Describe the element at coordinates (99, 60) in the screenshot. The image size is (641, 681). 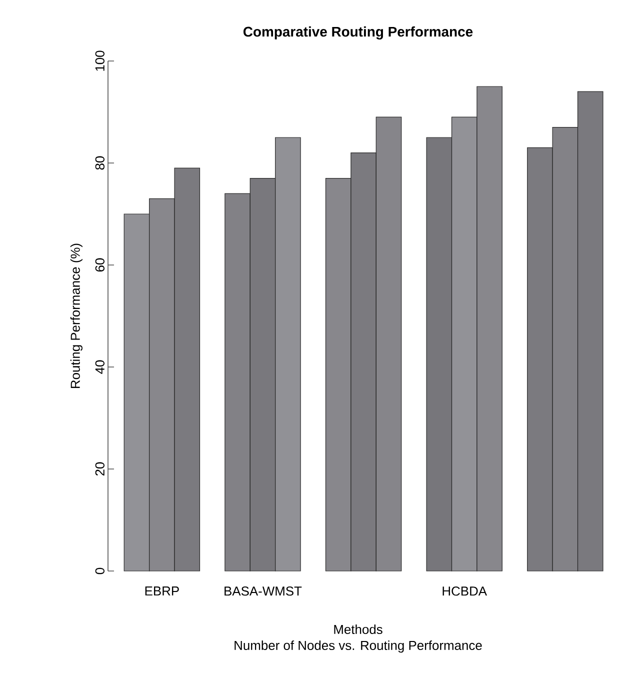
I see `y-tick-label: 100` at that location.